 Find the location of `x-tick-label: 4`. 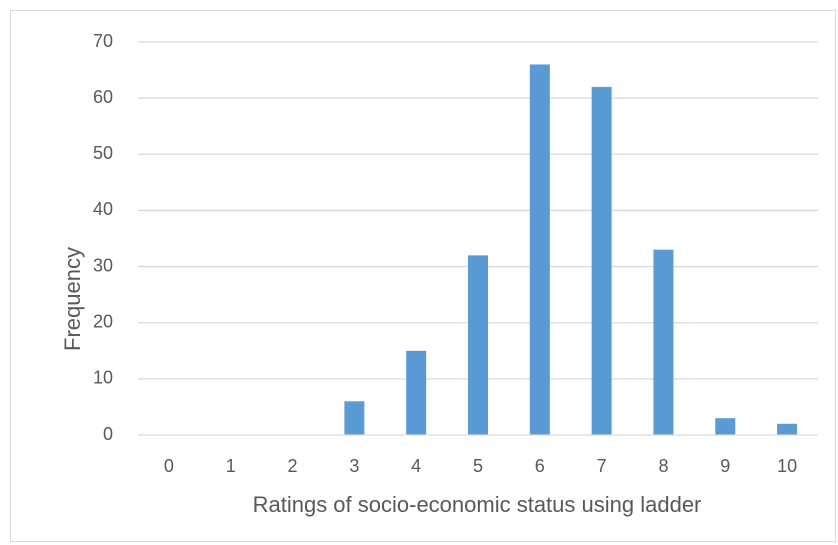

x-tick-label: 4 is located at coordinates (416, 466).